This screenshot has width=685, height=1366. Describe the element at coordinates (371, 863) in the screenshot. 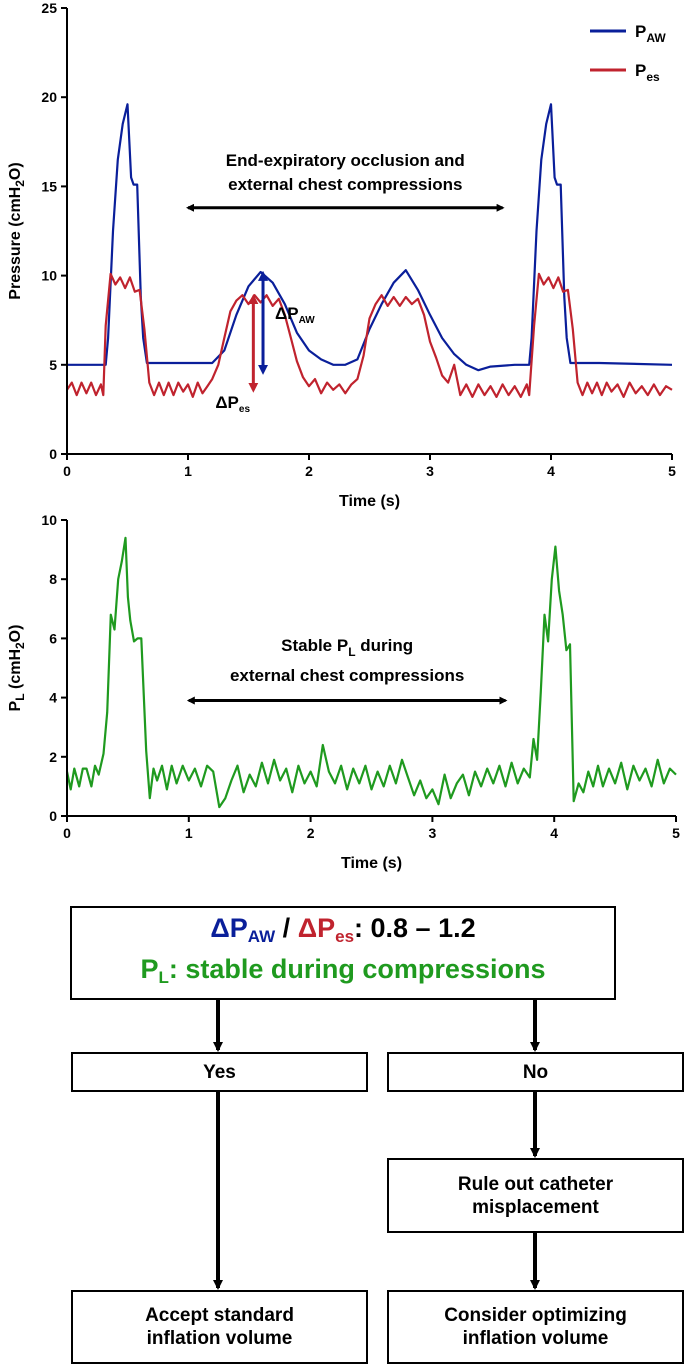

I see `pl-x-axis-label: Time (s)` at that location.